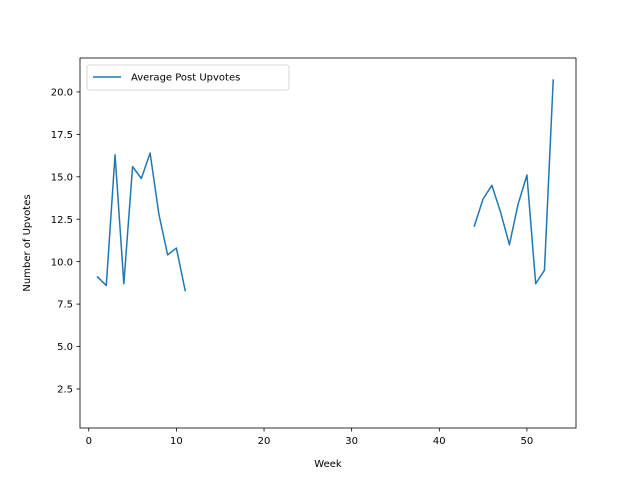 The height and width of the screenshot is (480, 640). What do you see at coordinates (62, 135) in the screenshot?
I see `y-tick-label: 17.5` at bounding box center [62, 135].